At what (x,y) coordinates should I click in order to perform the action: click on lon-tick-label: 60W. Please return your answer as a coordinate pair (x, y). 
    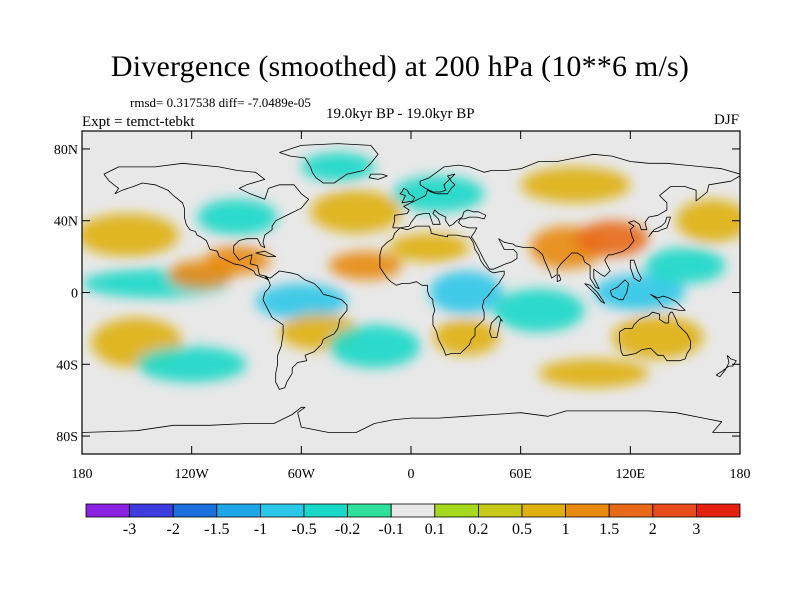
    Looking at the image, I should click on (302, 474).